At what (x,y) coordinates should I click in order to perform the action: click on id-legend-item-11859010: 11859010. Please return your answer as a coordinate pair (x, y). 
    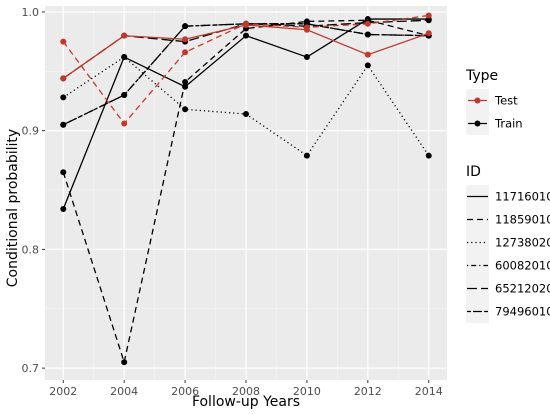
    Looking at the image, I should click on (508, 219).